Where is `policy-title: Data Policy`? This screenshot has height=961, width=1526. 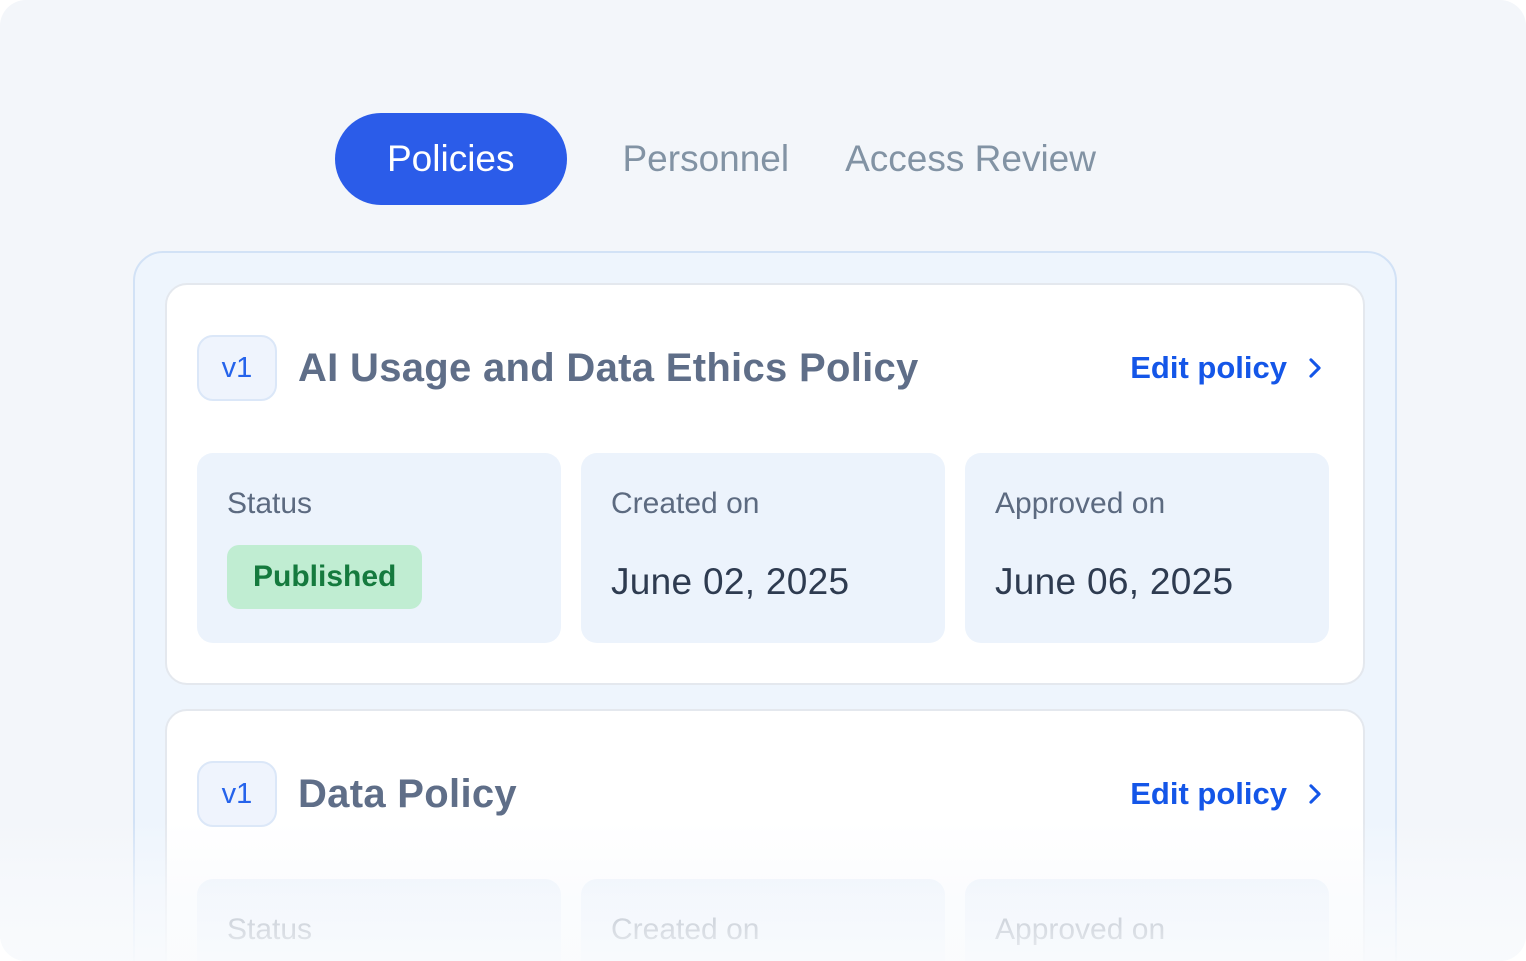 policy-title: Data Policy is located at coordinates (407, 793).